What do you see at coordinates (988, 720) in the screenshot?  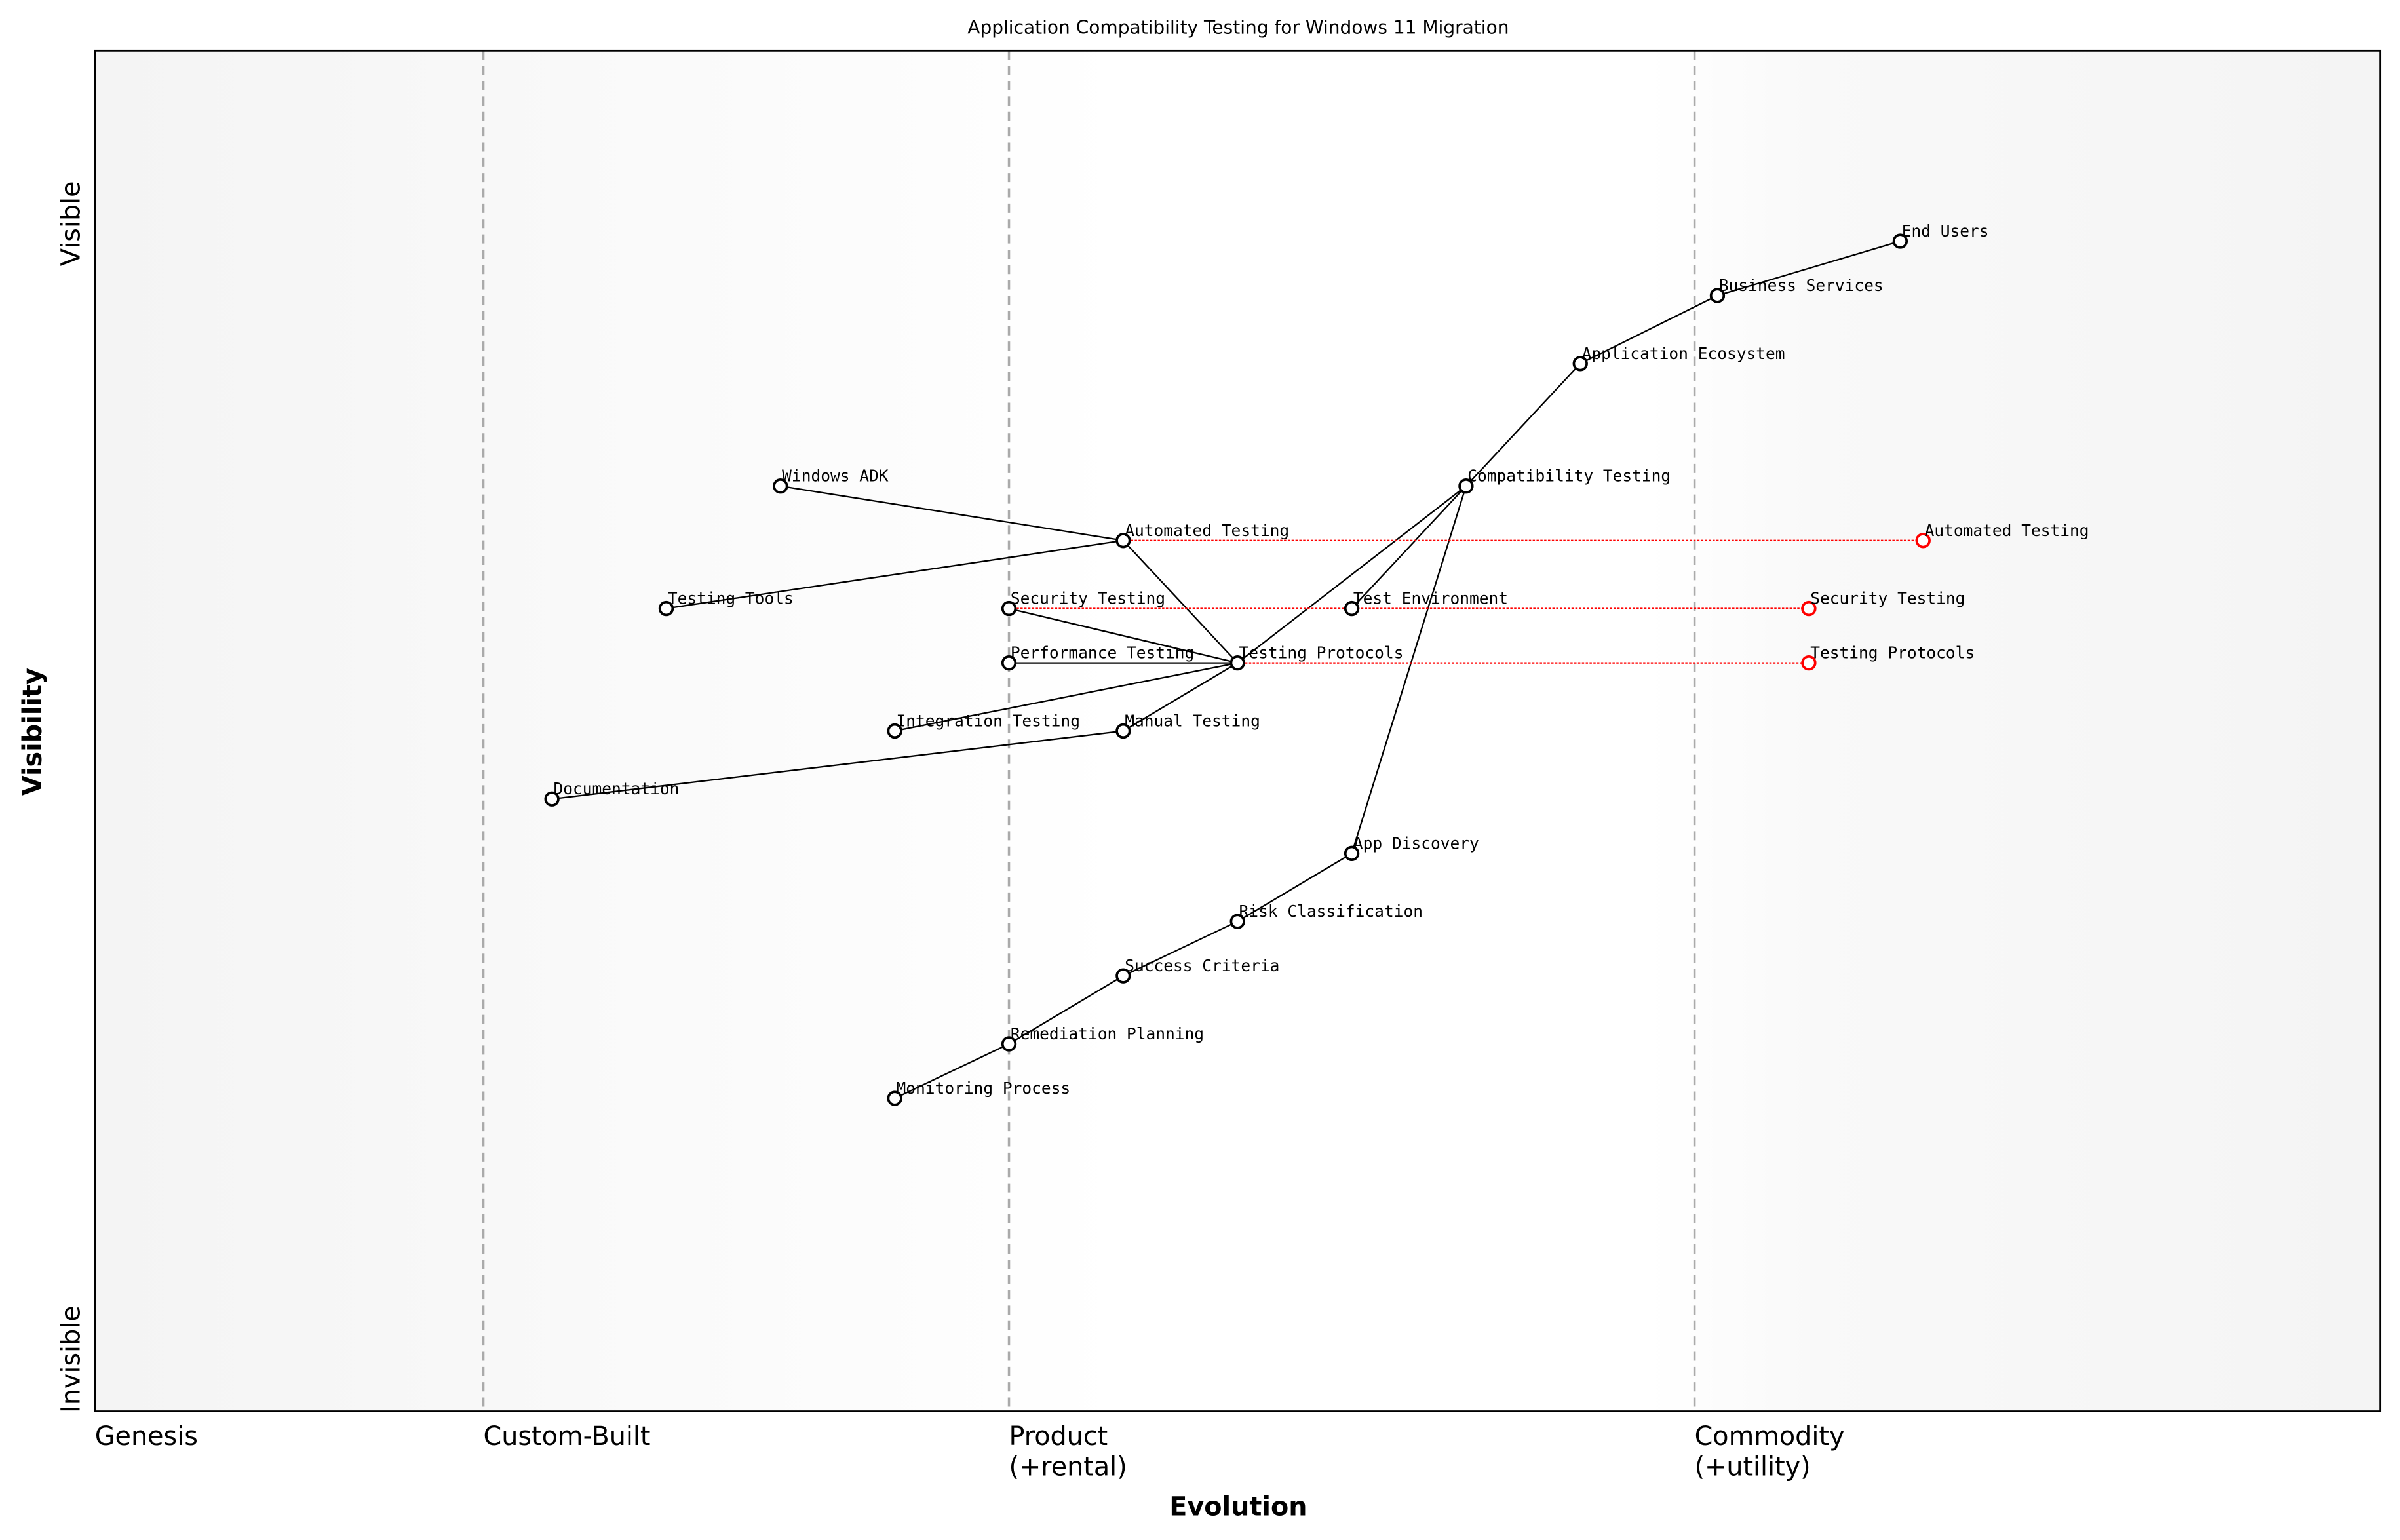 I see `component-label: Integration Testing` at bounding box center [988, 720].